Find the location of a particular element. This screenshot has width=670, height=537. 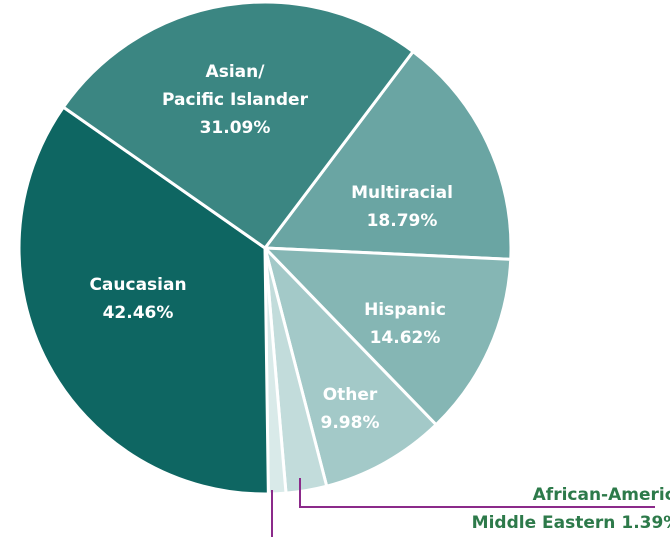

value-label: 18.79% is located at coordinates (402, 221).